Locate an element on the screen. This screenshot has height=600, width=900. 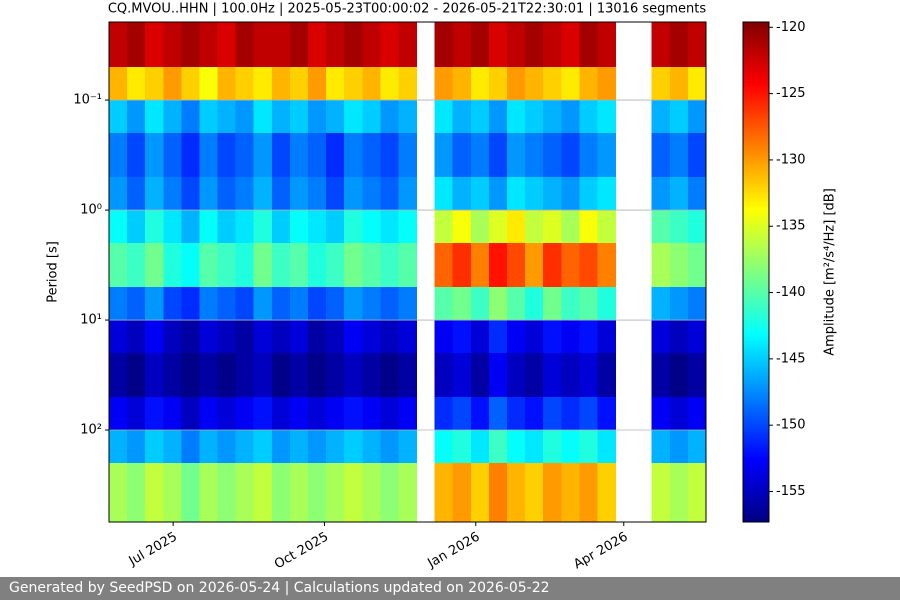
x-tick-label: Oct 2025 is located at coordinates (301, 551).